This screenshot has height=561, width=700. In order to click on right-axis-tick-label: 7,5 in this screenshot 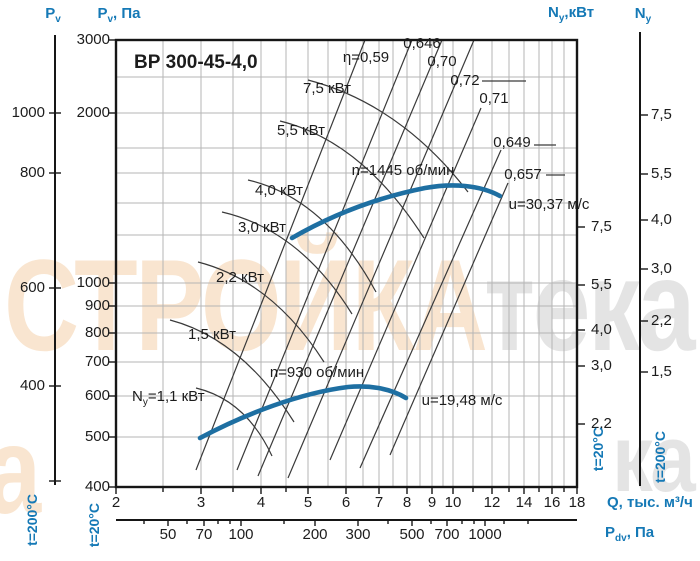, I will do `click(601, 226)`.